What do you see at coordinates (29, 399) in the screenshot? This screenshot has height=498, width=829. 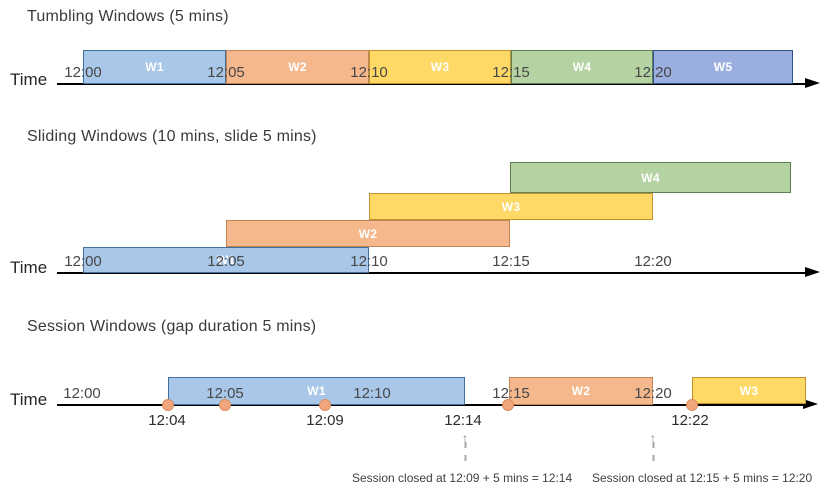 I see `session-time-axis-label: Time` at bounding box center [29, 399].